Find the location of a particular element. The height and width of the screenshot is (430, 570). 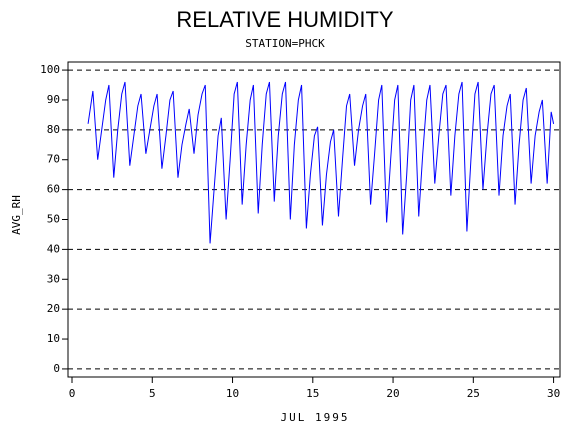

y-tick-label: 10 is located at coordinates (53, 338).